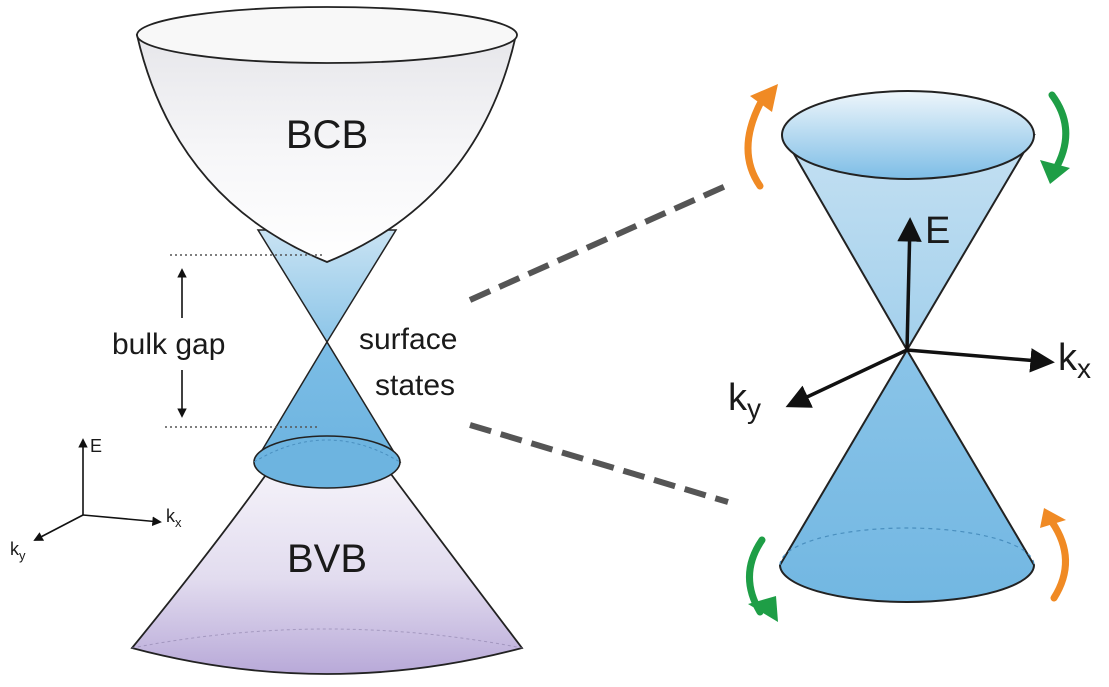  What do you see at coordinates (599, 242) in the screenshot?
I see `zoom-connector-top` at bounding box center [599, 242].